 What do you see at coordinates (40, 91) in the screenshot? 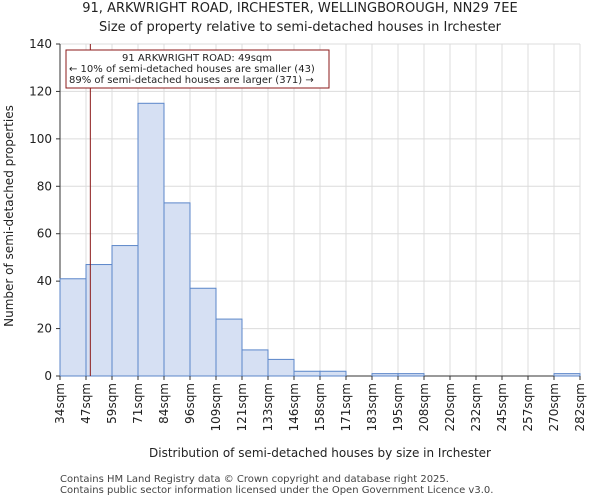
I see `y-tick-label: 120` at bounding box center [40, 91].